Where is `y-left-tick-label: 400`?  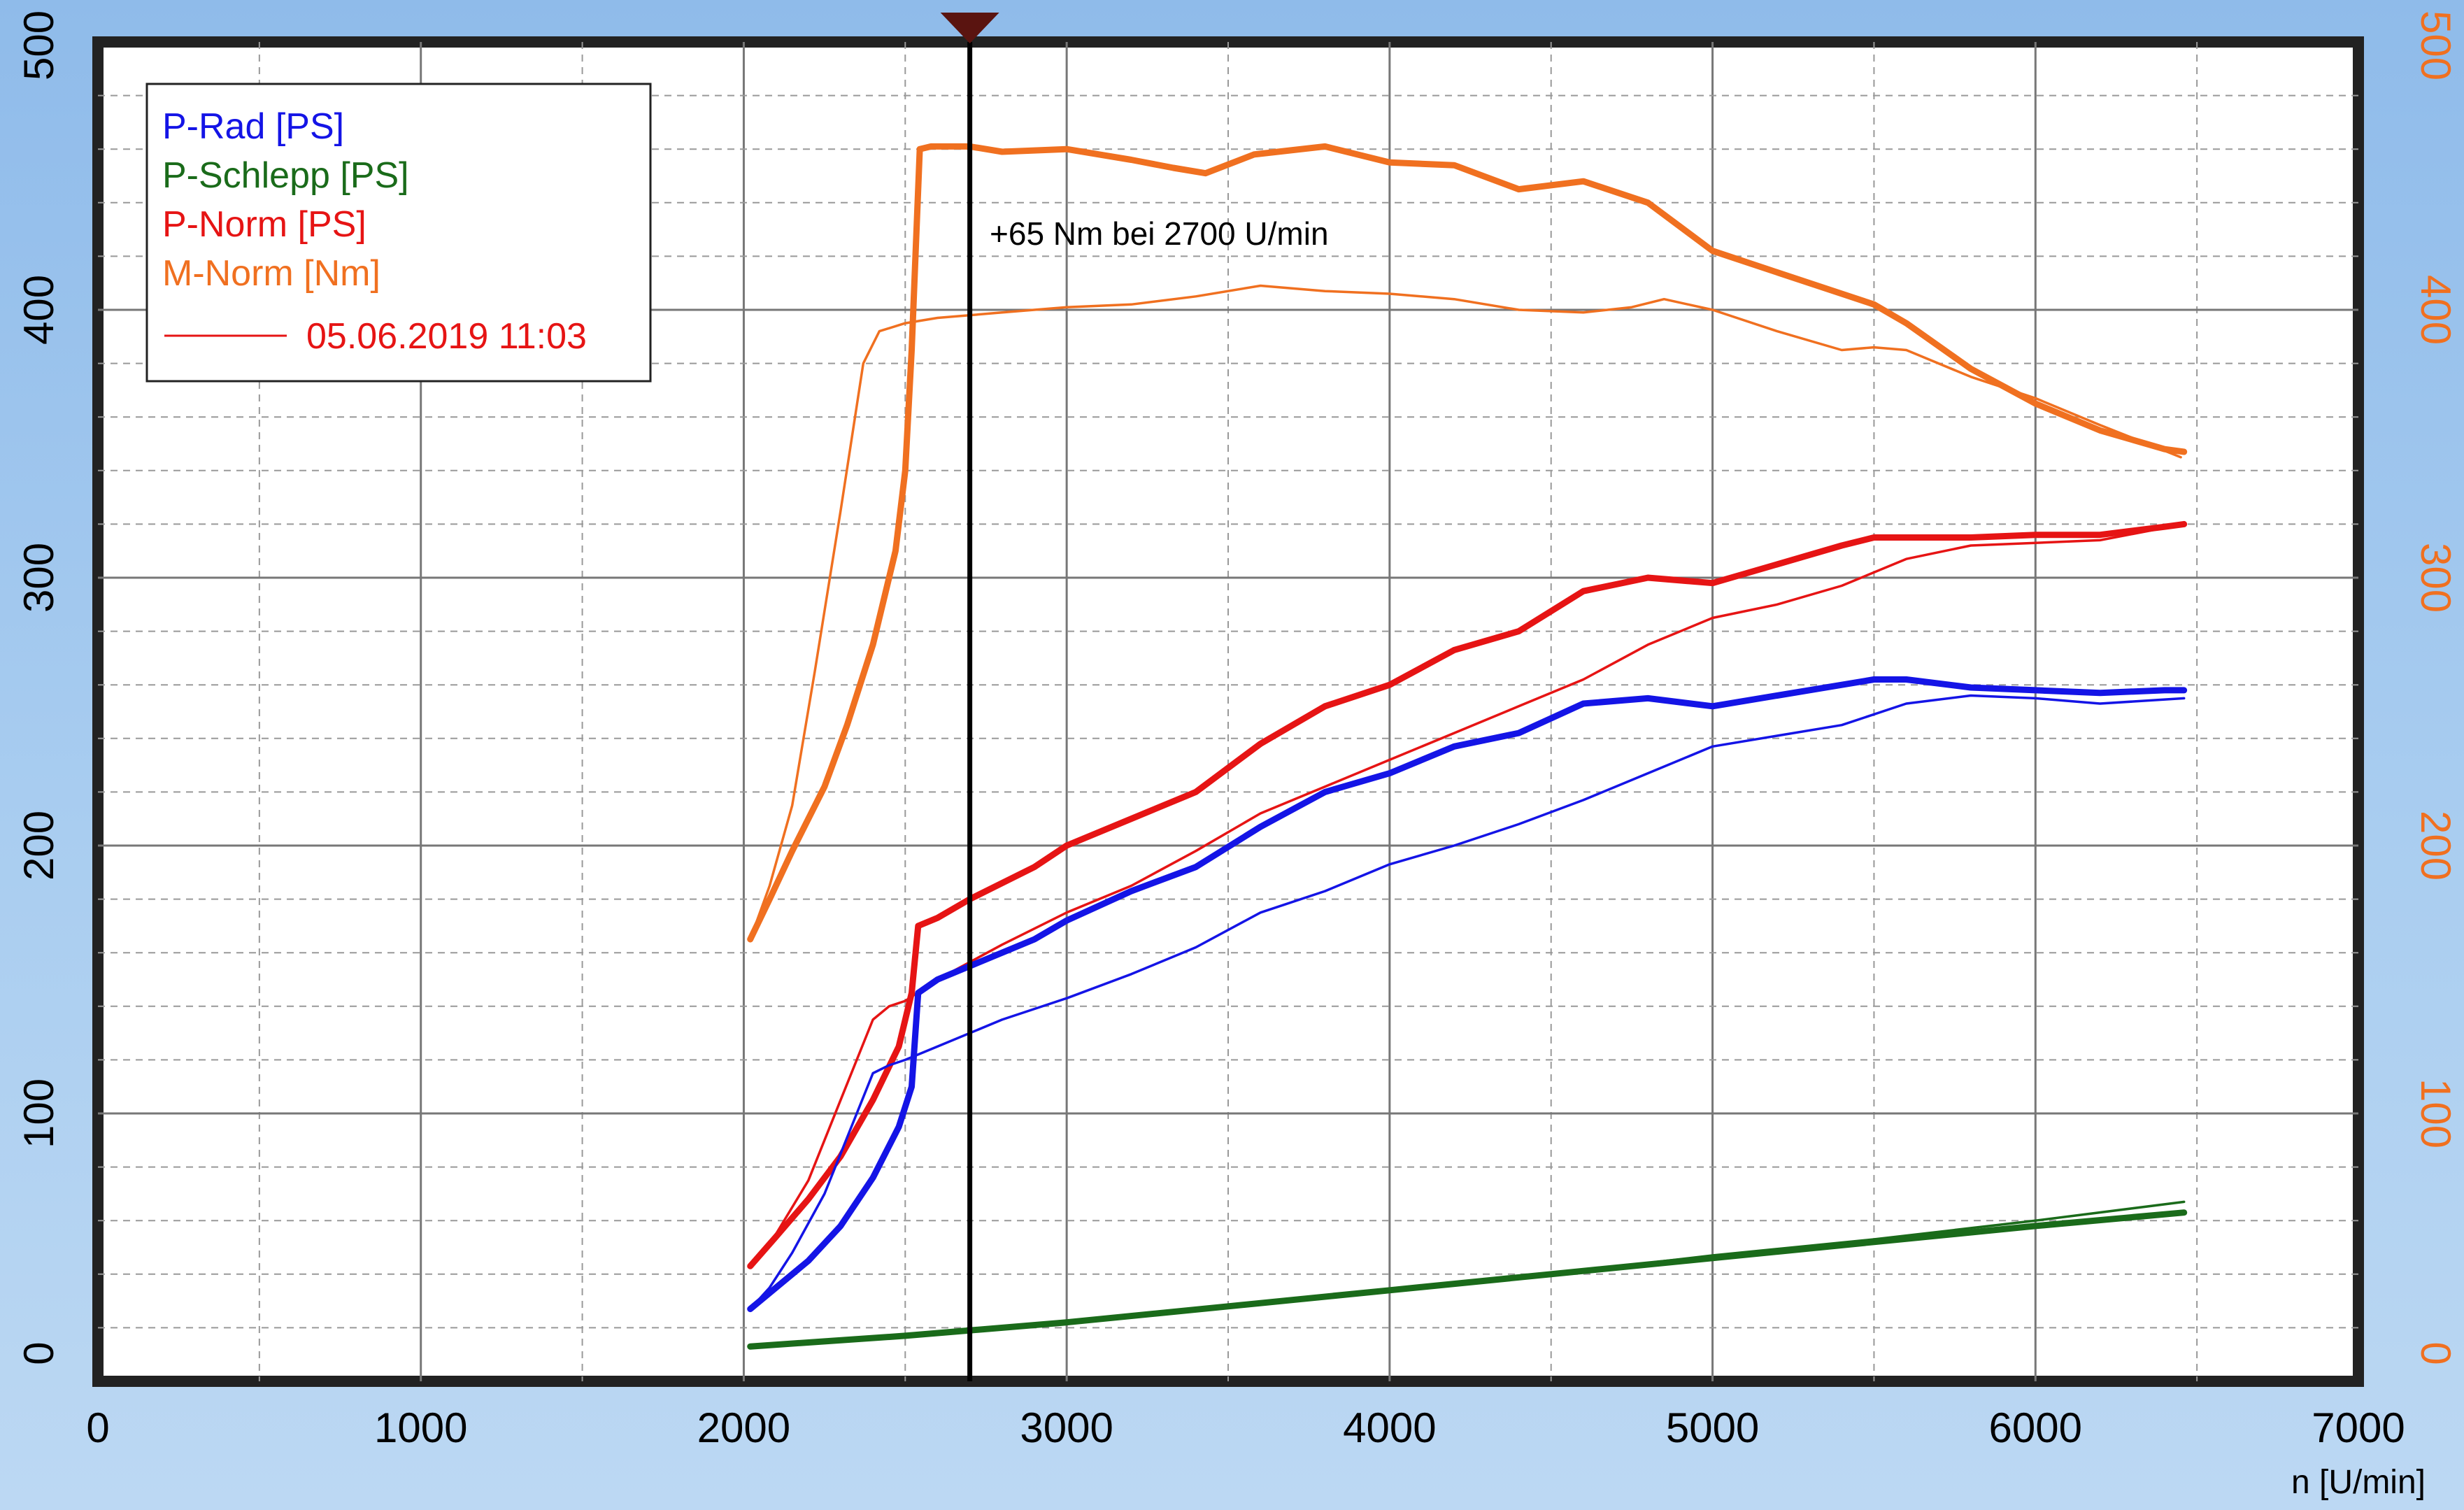 y-left-tick-label: 400 is located at coordinates (39, 310).